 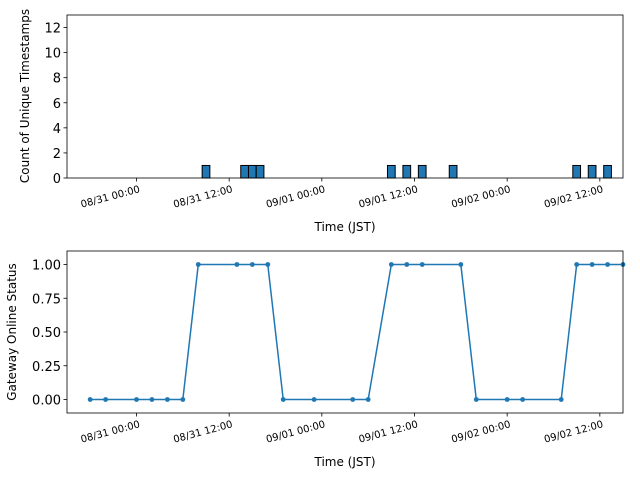 What do you see at coordinates (46, 367) in the screenshot?
I see `line-y-tick-label: 0.25` at bounding box center [46, 367].